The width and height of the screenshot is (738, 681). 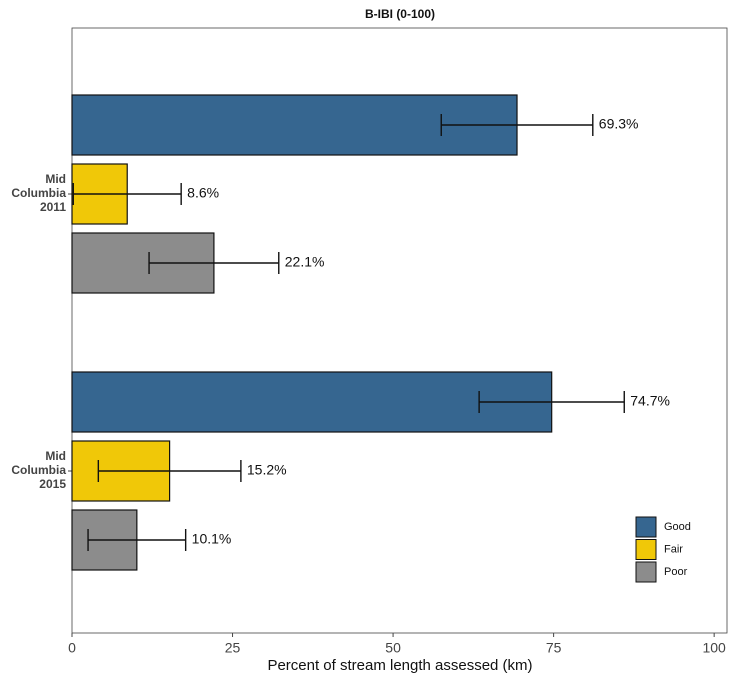 I want to click on value-label: 8.6%, so click(x=203, y=193).